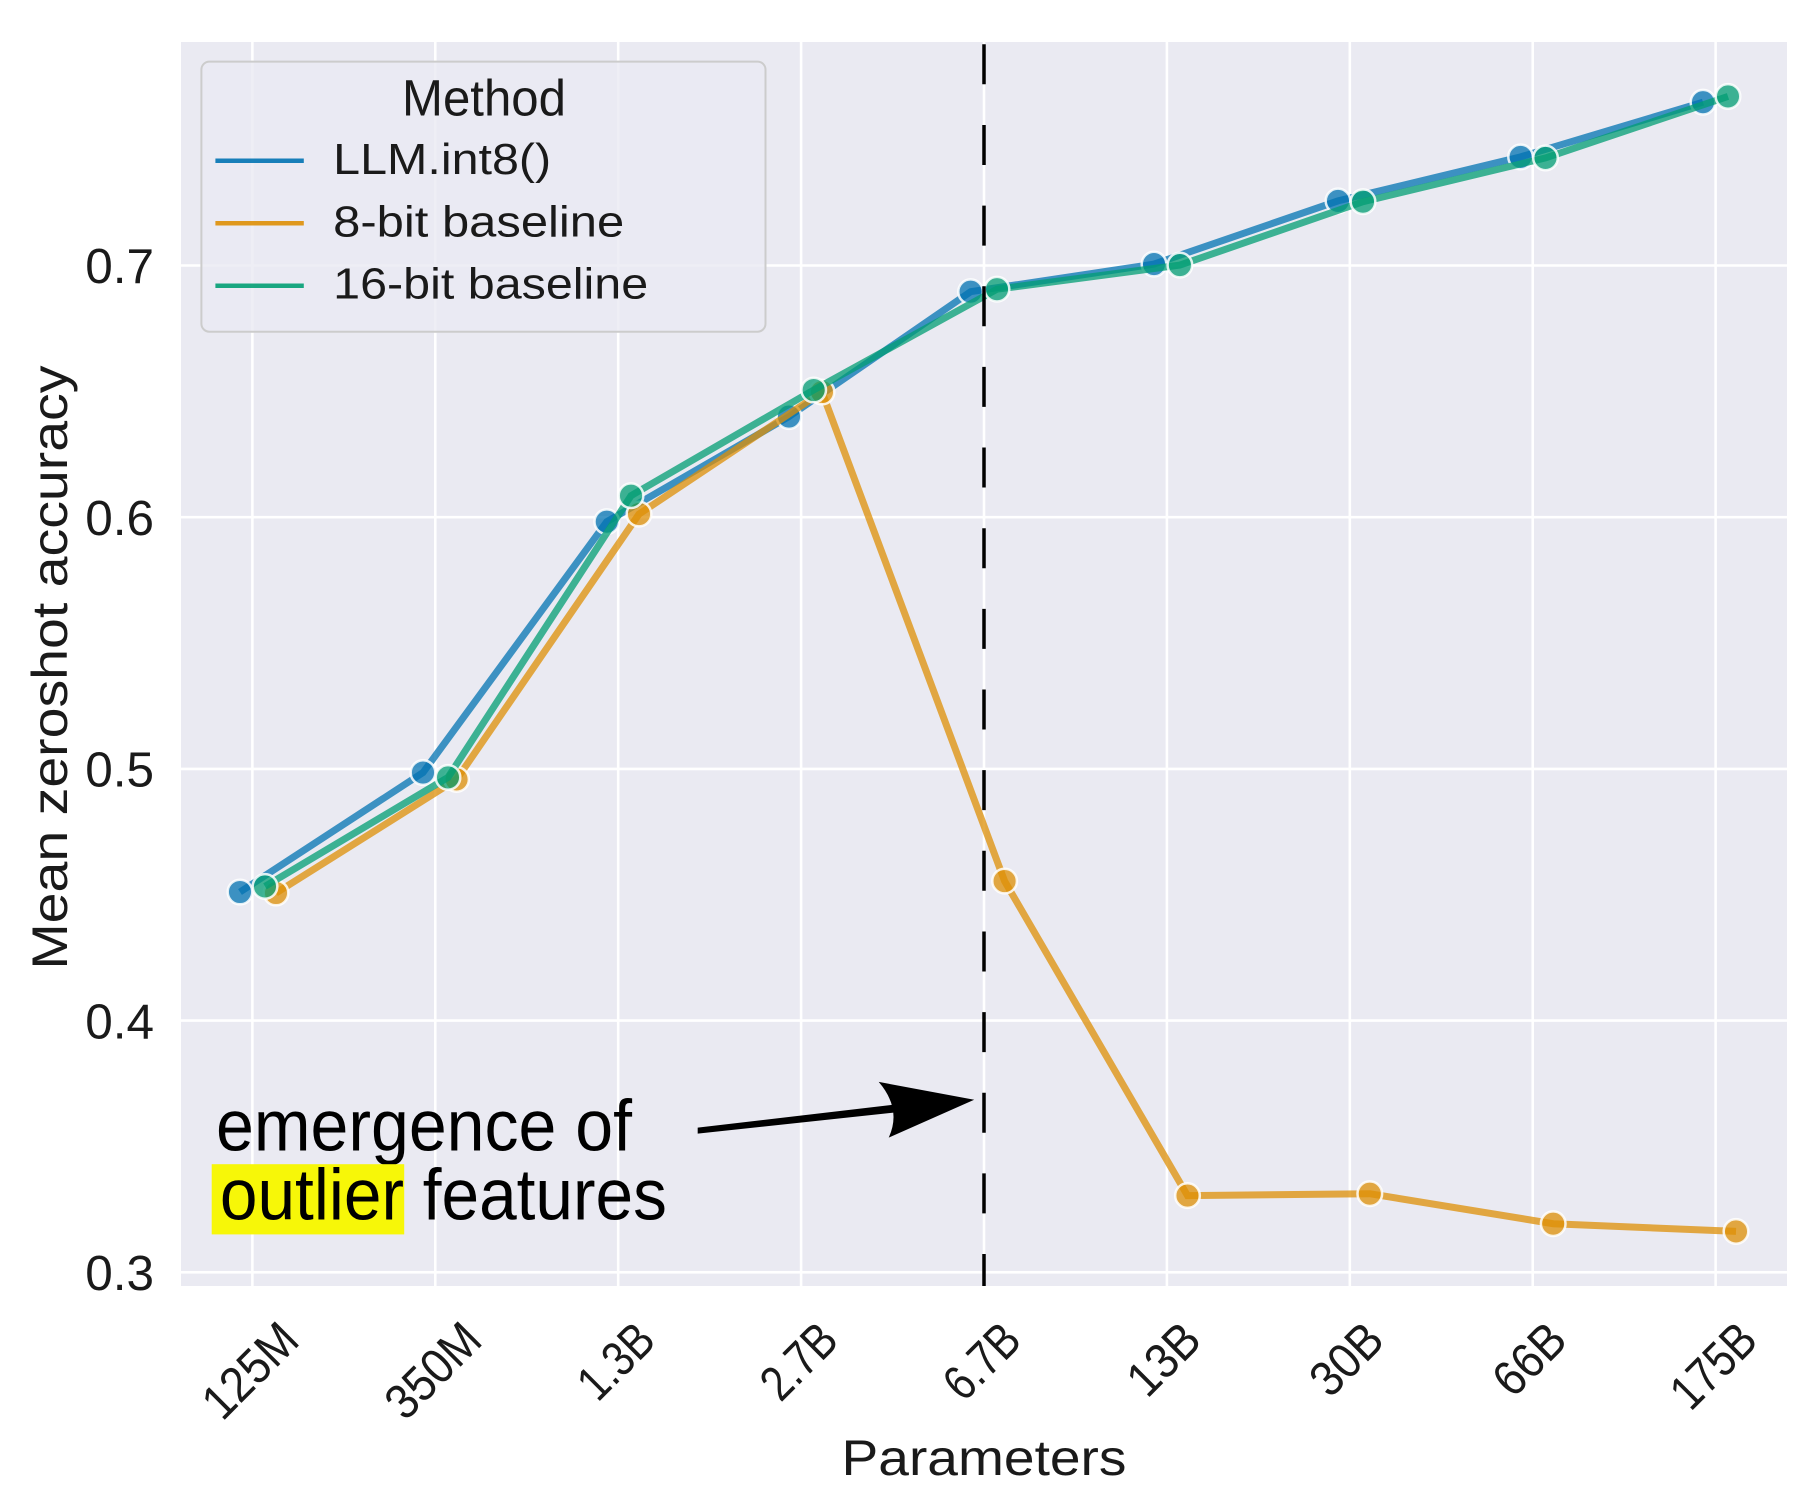 Image resolution: width=1810 pixels, height=1504 pixels. Describe the element at coordinates (443, 1196) in the screenshot. I see `svg-text: outlier features` at that location.